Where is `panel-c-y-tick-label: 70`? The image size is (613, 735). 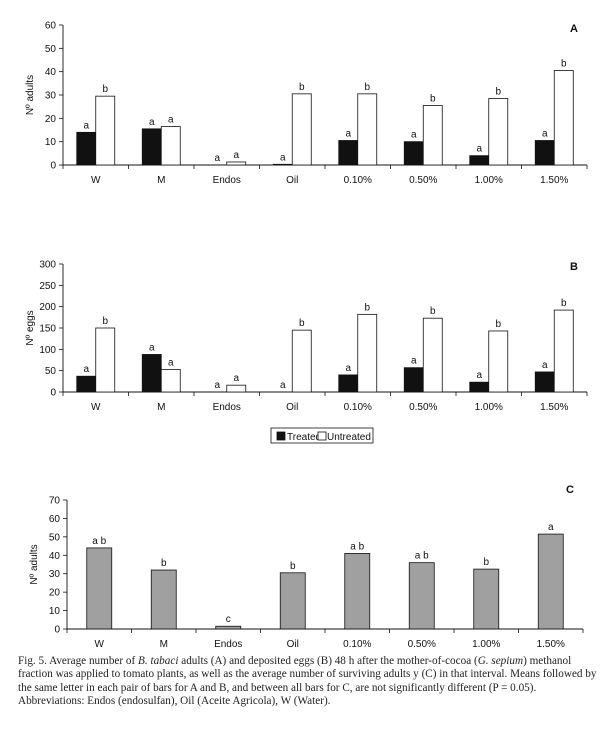
panel-c-y-tick-label: 70 is located at coordinates (55, 501).